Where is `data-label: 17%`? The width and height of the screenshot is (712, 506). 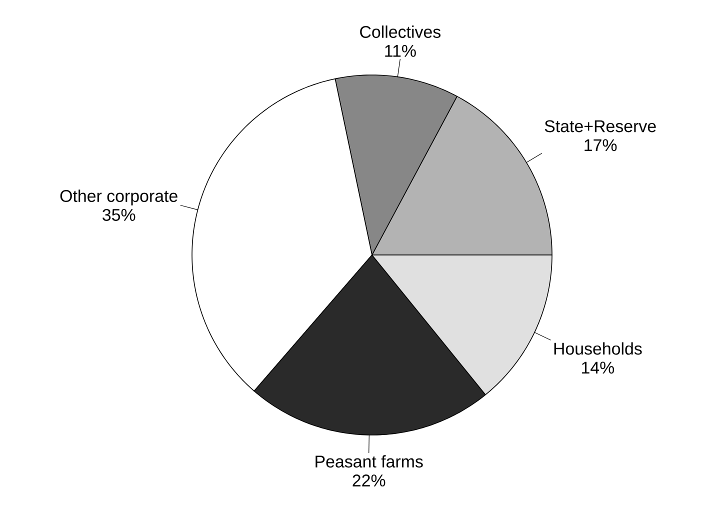
data-label: 17% is located at coordinates (600, 145).